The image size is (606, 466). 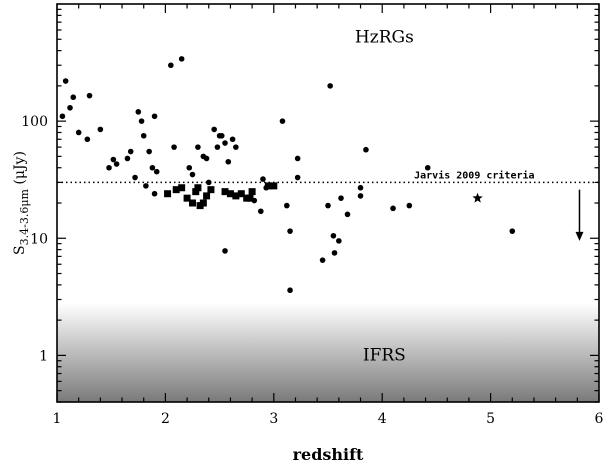 What do you see at coordinates (579, 236) in the screenshot?
I see `criteria-arrow-head` at bounding box center [579, 236].